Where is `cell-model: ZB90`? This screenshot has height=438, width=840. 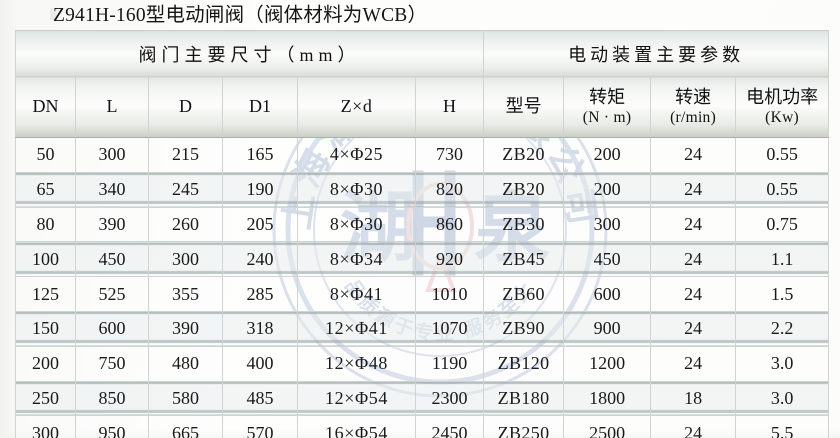
cell-model: ZB90 is located at coordinates (524, 328).